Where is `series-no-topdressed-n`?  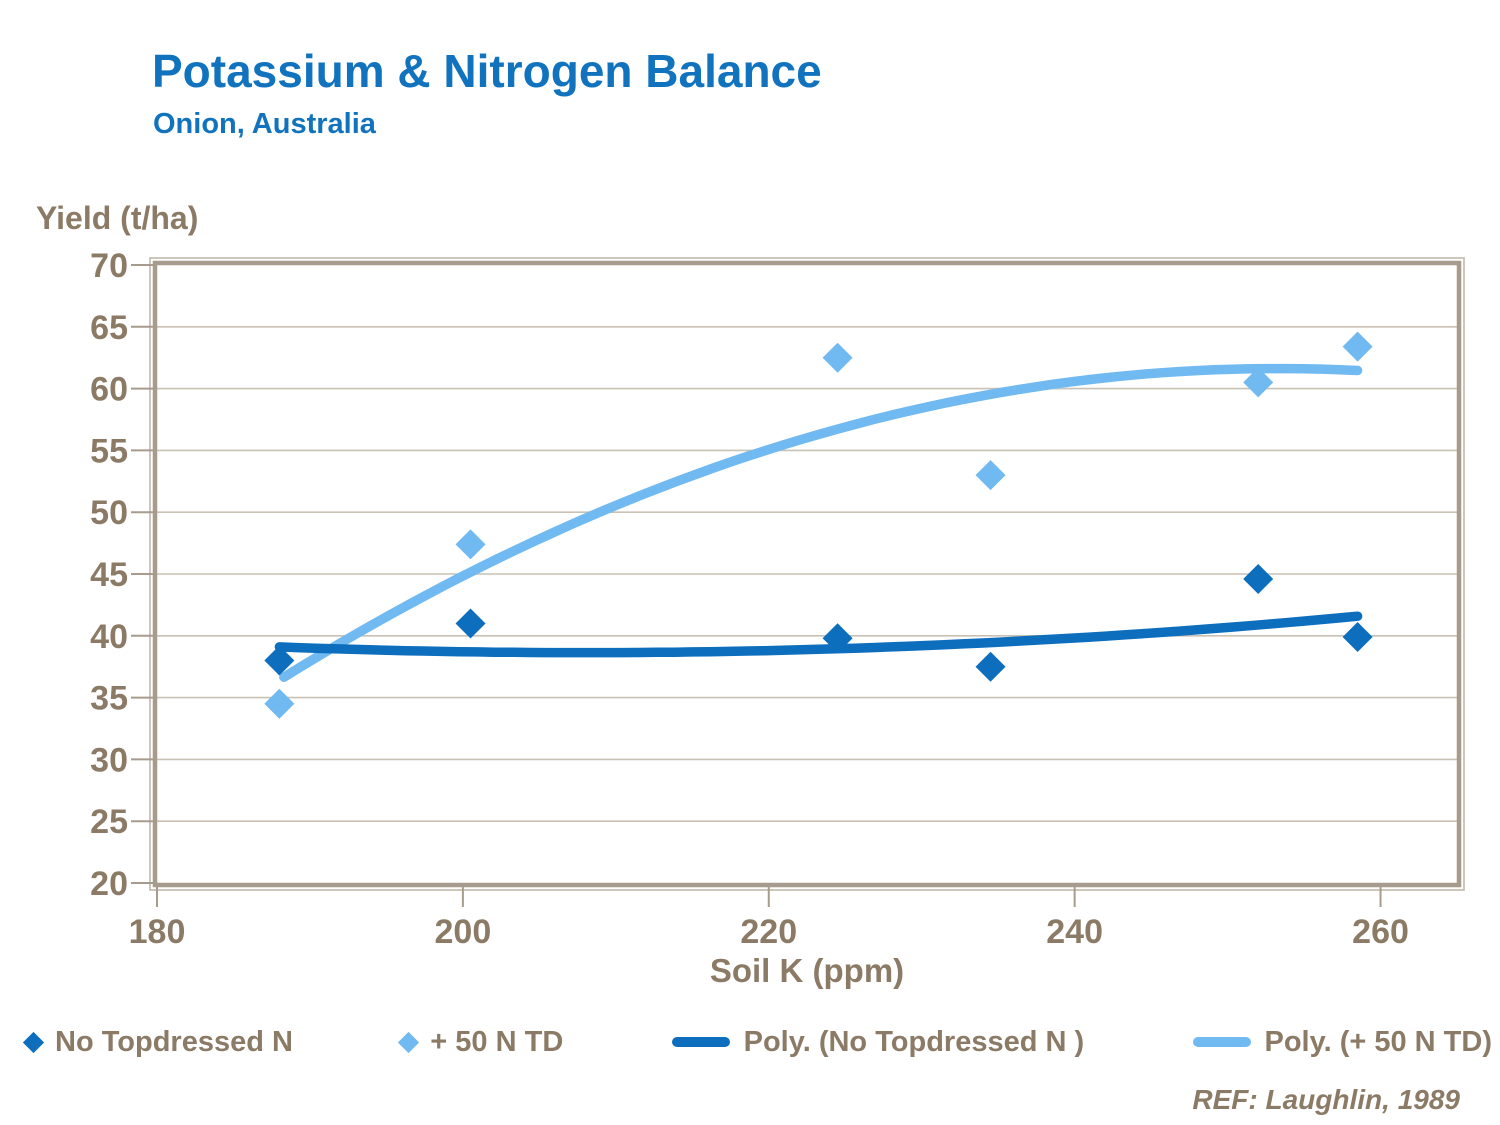 series-no-topdressed-n is located at coordinates (818, 622).